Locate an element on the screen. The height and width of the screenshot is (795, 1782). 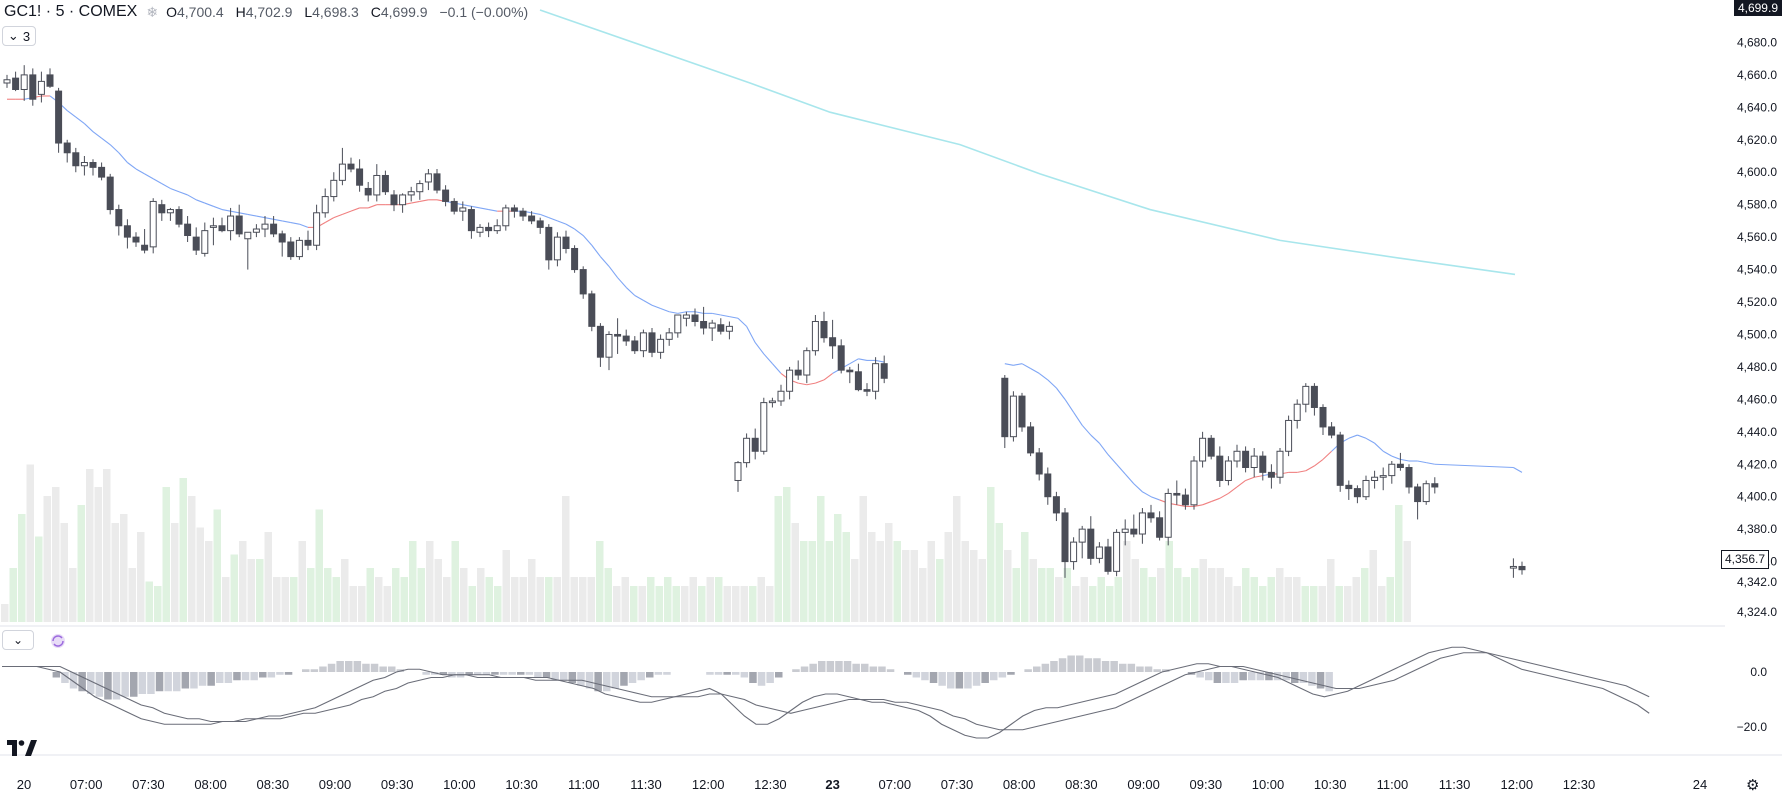
tradingview-logo-icon is located at coordinates (22, 748).